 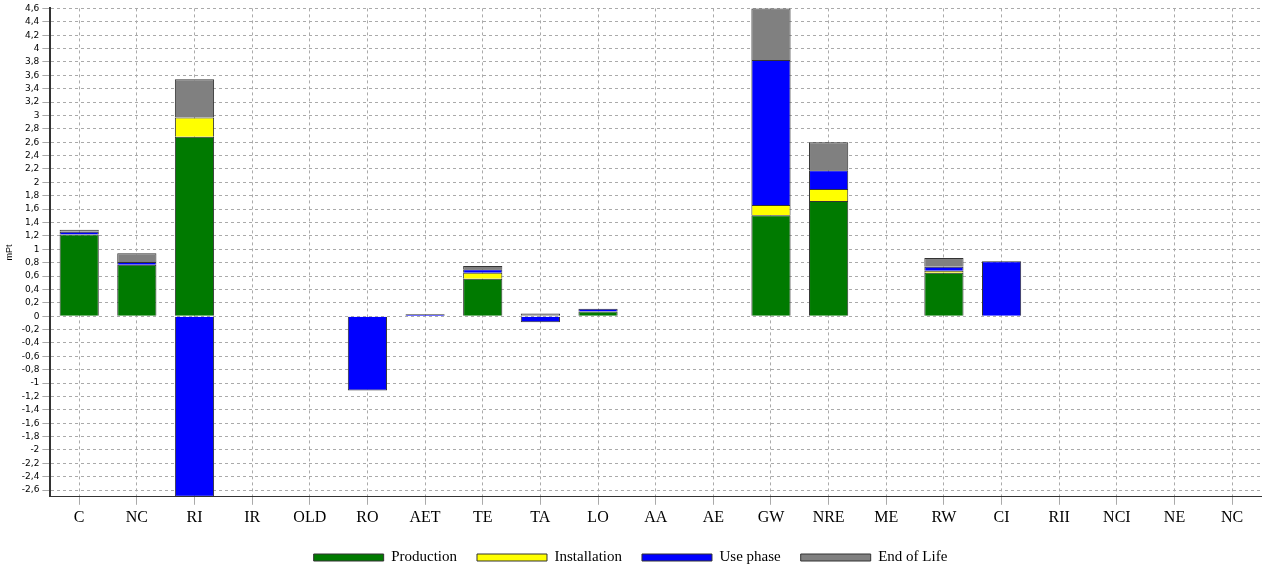 I want to click on y-tick-label: 3,2, so click(x=32, y=101).